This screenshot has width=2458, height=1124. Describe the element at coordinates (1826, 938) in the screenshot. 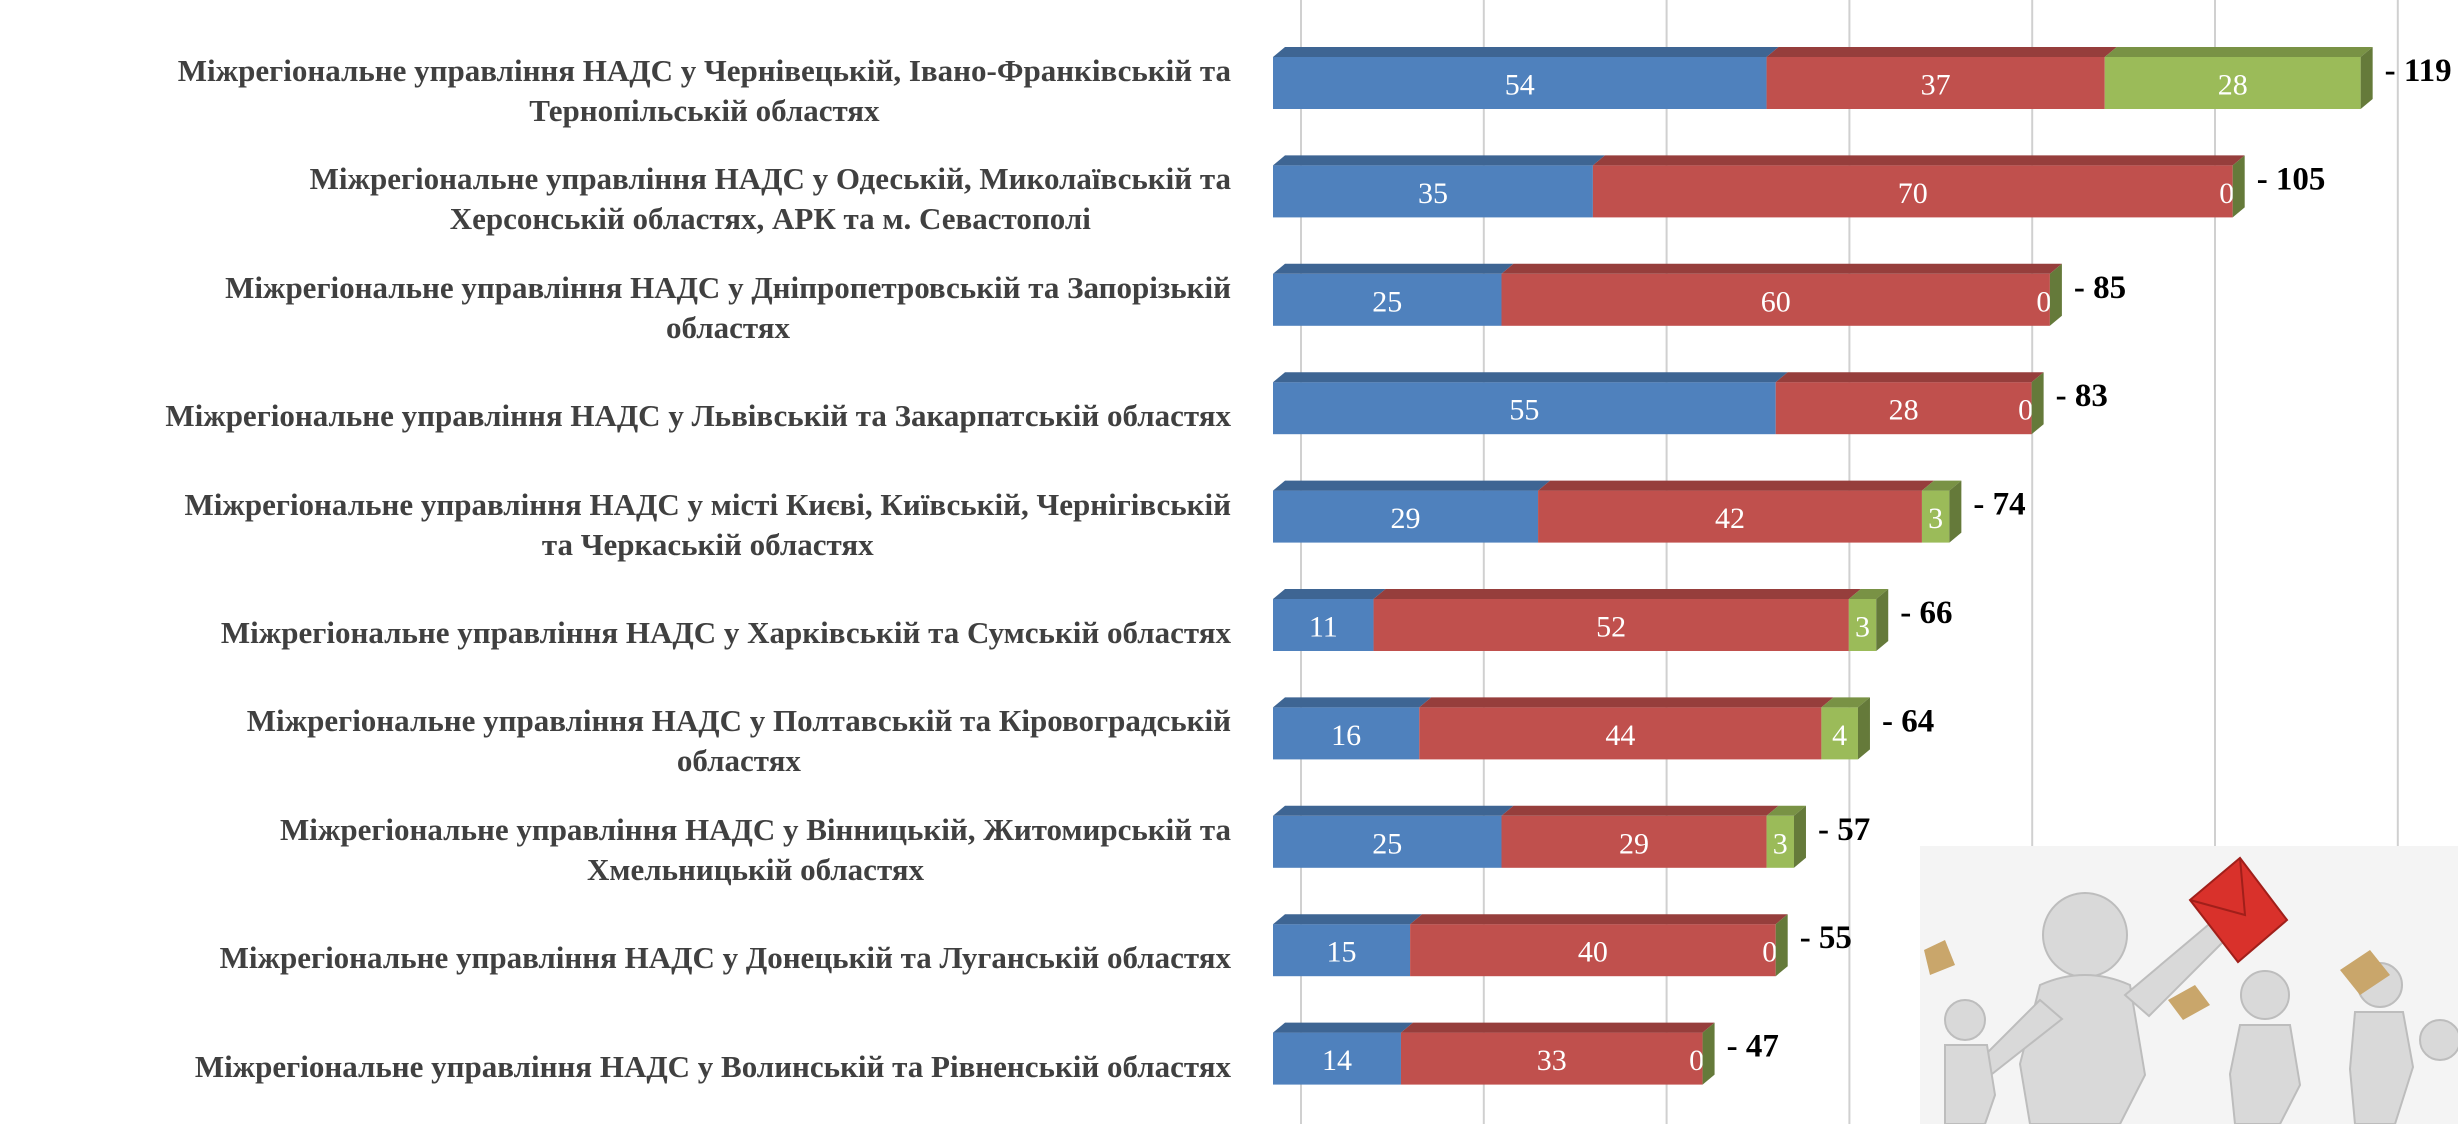

I see `total-label: - 55` at that location.